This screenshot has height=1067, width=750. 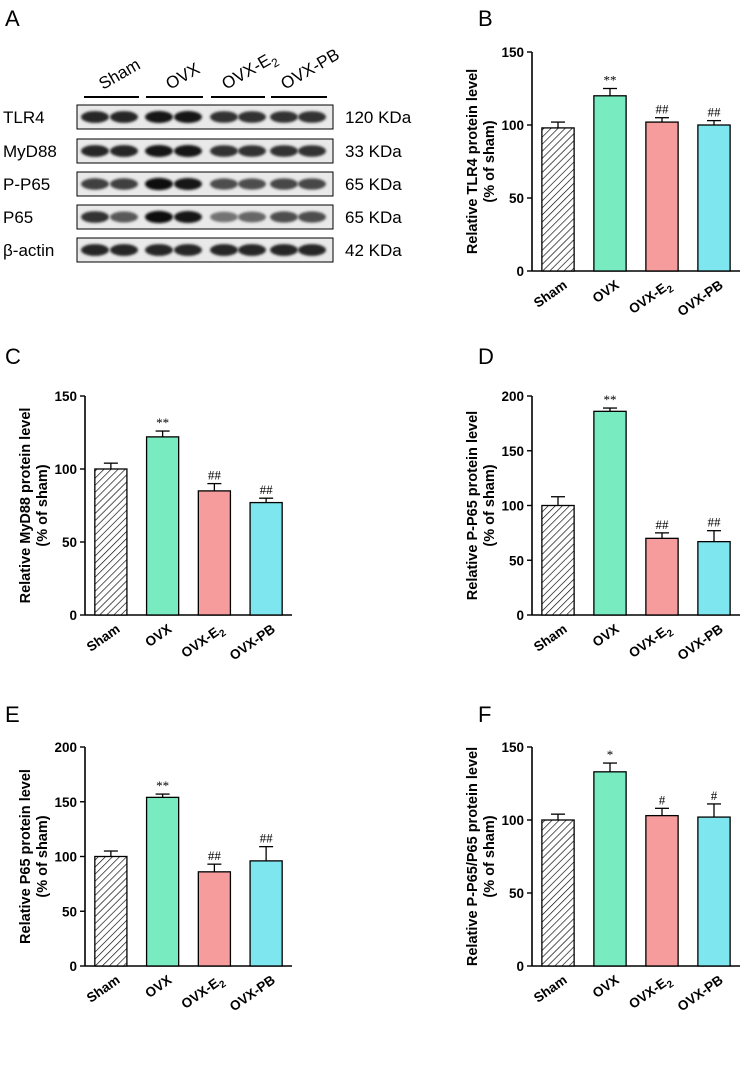 I want to click on y-axis-label: Relative MyD88 protein level, so click(x=26, y=506).